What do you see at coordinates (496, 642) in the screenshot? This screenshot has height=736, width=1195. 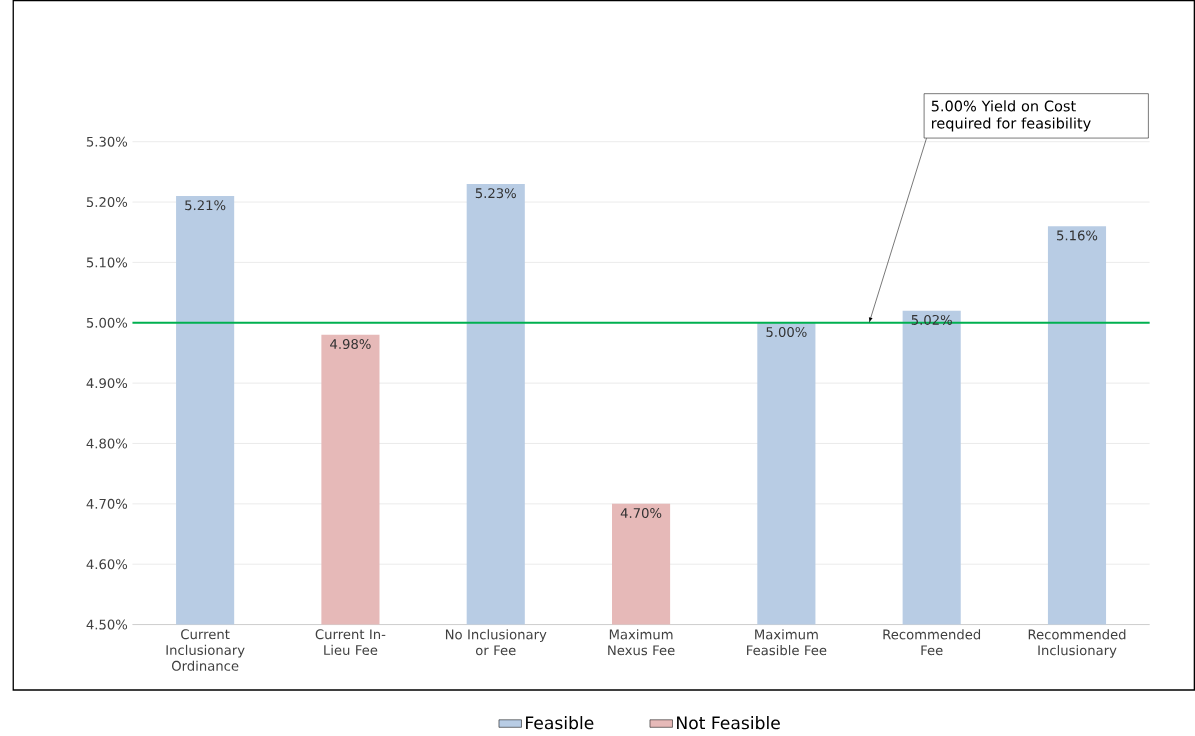 I see `x-tick-label: No Inclusionary or Fee` at bounding box center [496, 642].